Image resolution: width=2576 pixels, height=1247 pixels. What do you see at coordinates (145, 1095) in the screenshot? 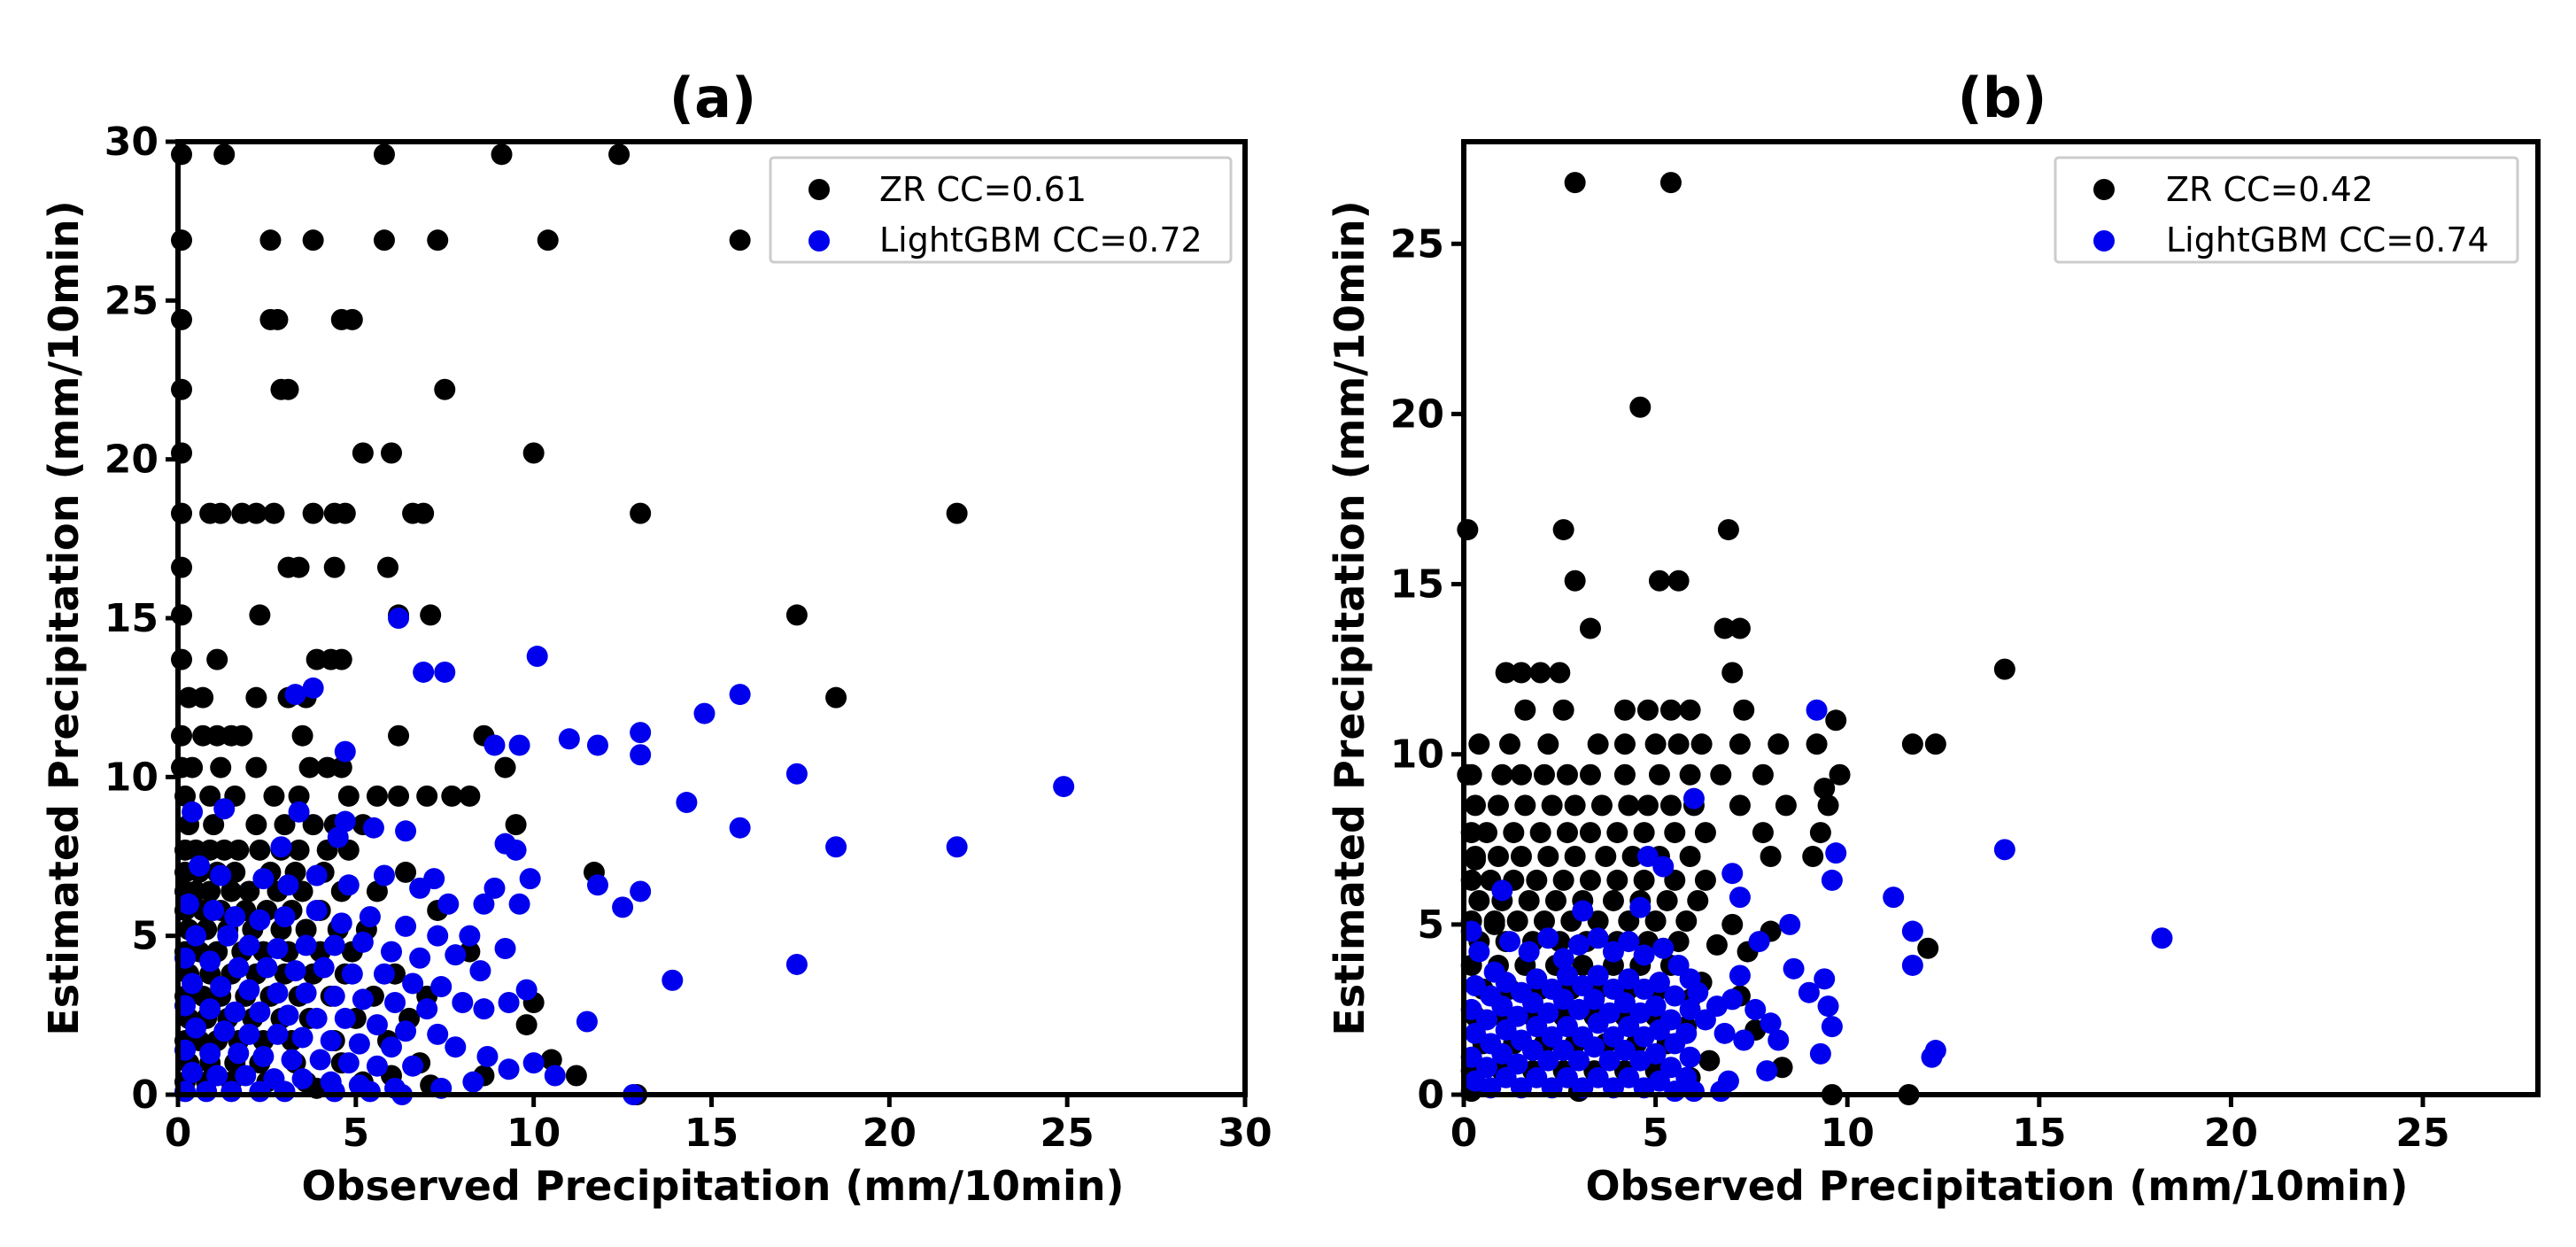
I see `panel-a-y-tick-label: 0` at bounding box center [145, 1095].